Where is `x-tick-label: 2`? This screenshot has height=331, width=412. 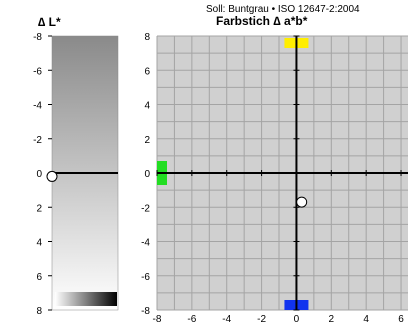
x-tick-label: 2 is located at coordinates (332, 319).